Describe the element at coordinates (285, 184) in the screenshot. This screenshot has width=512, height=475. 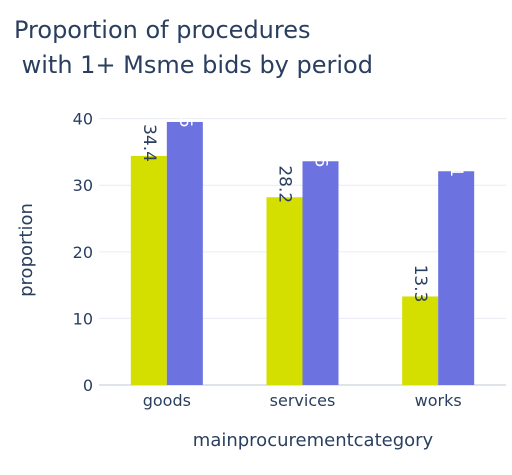
I see `bar-value-label: 28.2` at that location.